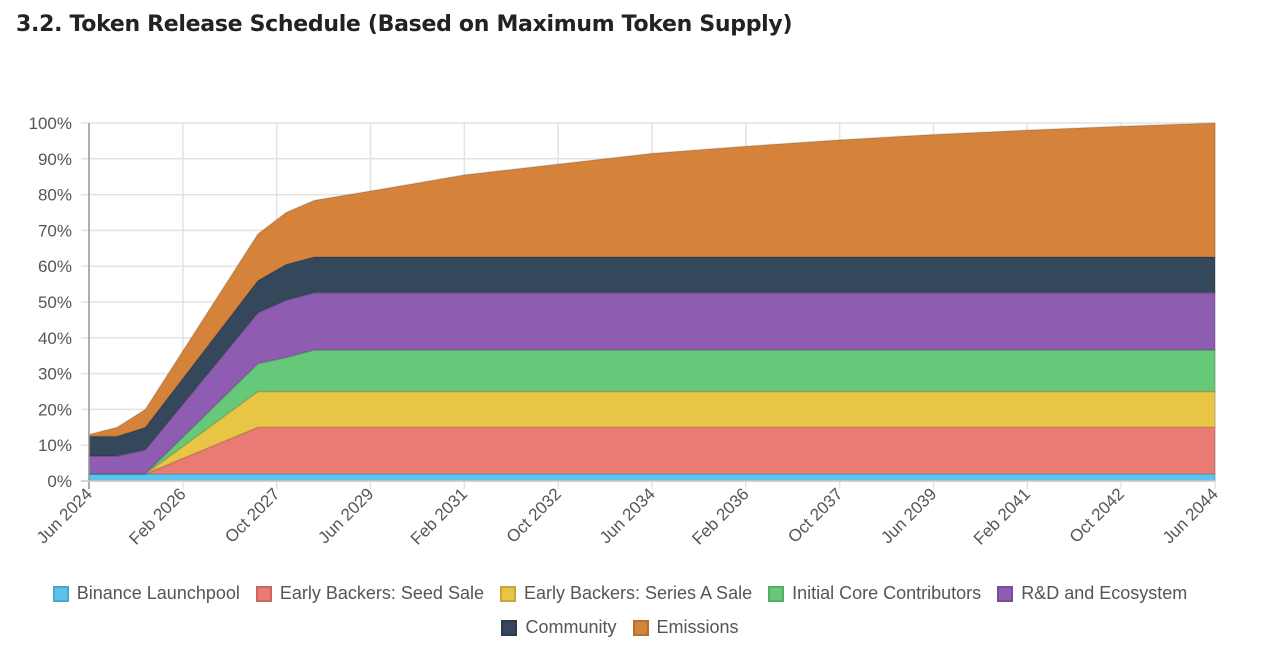 This screenshot has width=1280, height=653. Describe the element at coordinates (1104, 593) in the screenshot. I see `legend-label: R&D and Ecosystem` at that location.